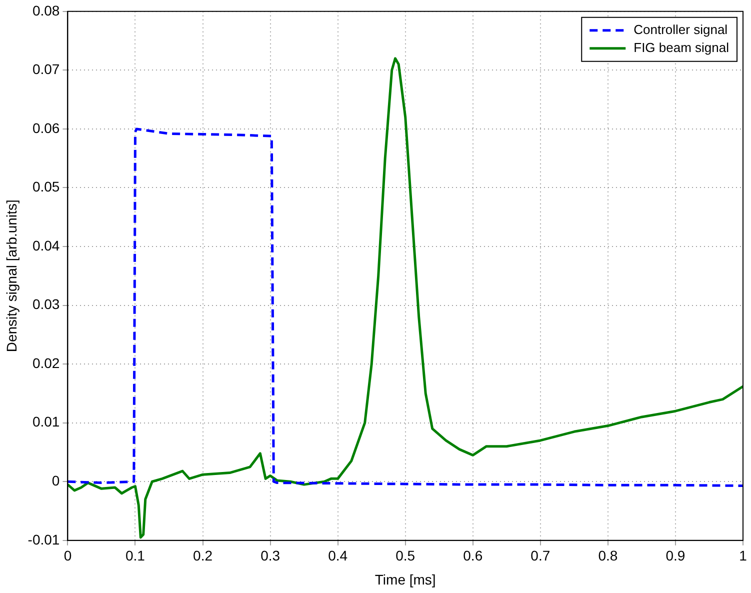 The width and height of the screenshot is (751, 593). What do you see at coordinates (46, 69) in the screenshot?
I see `y-tick-label: 0.07` at bounding box center [46, 69].